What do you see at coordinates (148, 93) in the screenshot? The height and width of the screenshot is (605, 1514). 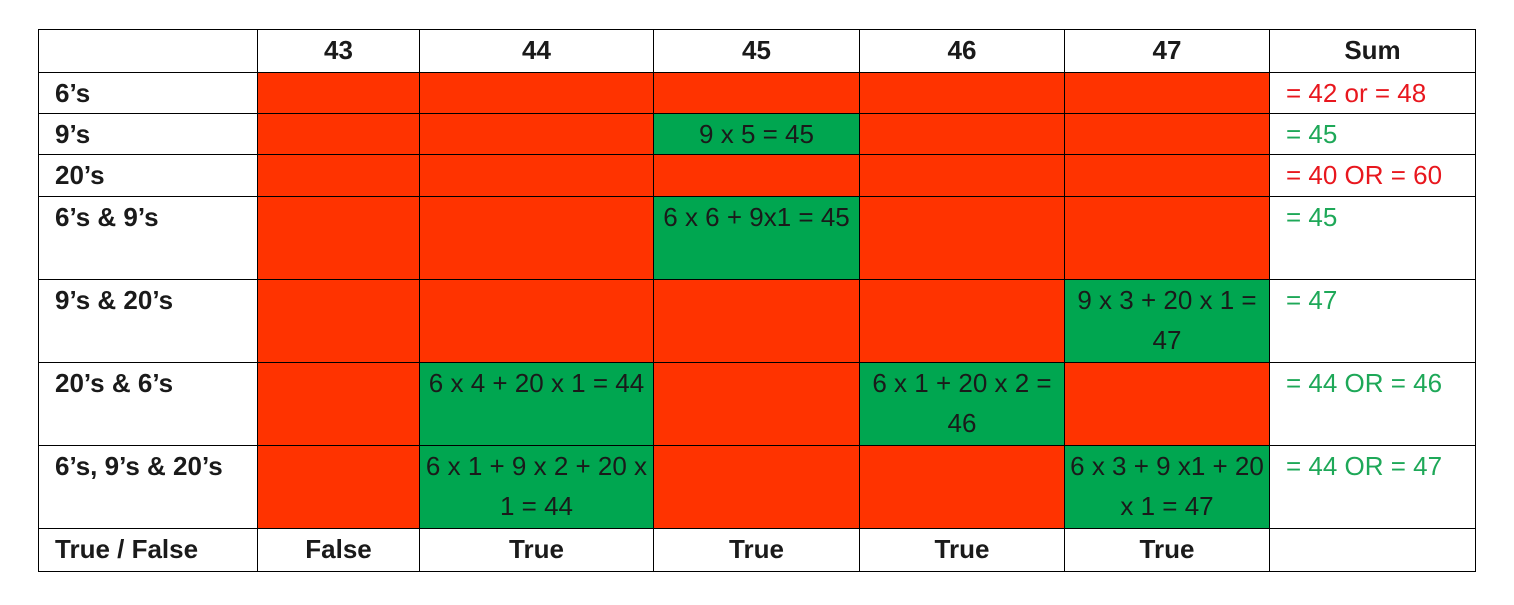 I see `row-label: 6’s` at bounding box center [148, 93].